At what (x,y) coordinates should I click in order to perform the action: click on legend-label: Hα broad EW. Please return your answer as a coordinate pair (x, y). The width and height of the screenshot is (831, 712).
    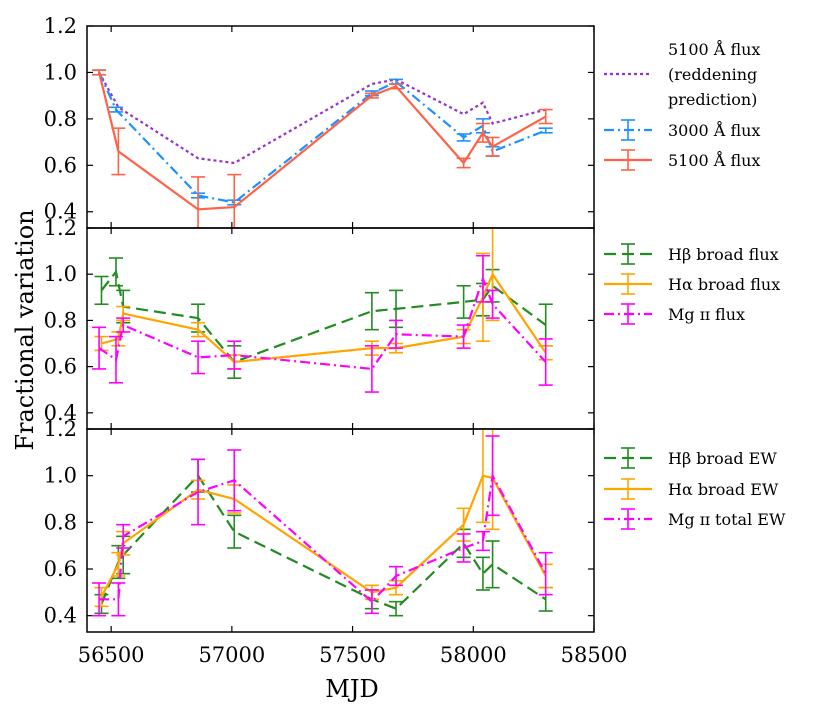
    Looking at the image, I should click on (723, 489).